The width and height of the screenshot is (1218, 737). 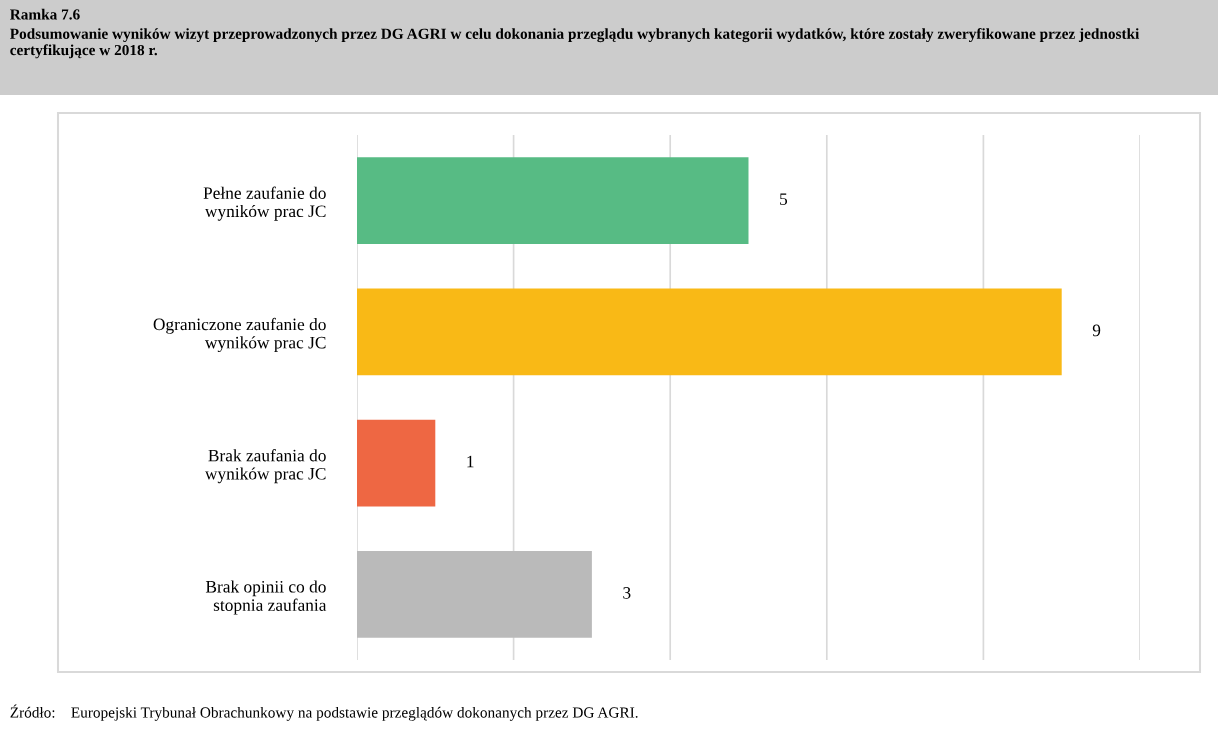 What do you see at coordinates (265, 466) in the screenshot?
I see `y-tick-label: Brak zaufania do wyników prac JC` at bounding box center [265, 466].